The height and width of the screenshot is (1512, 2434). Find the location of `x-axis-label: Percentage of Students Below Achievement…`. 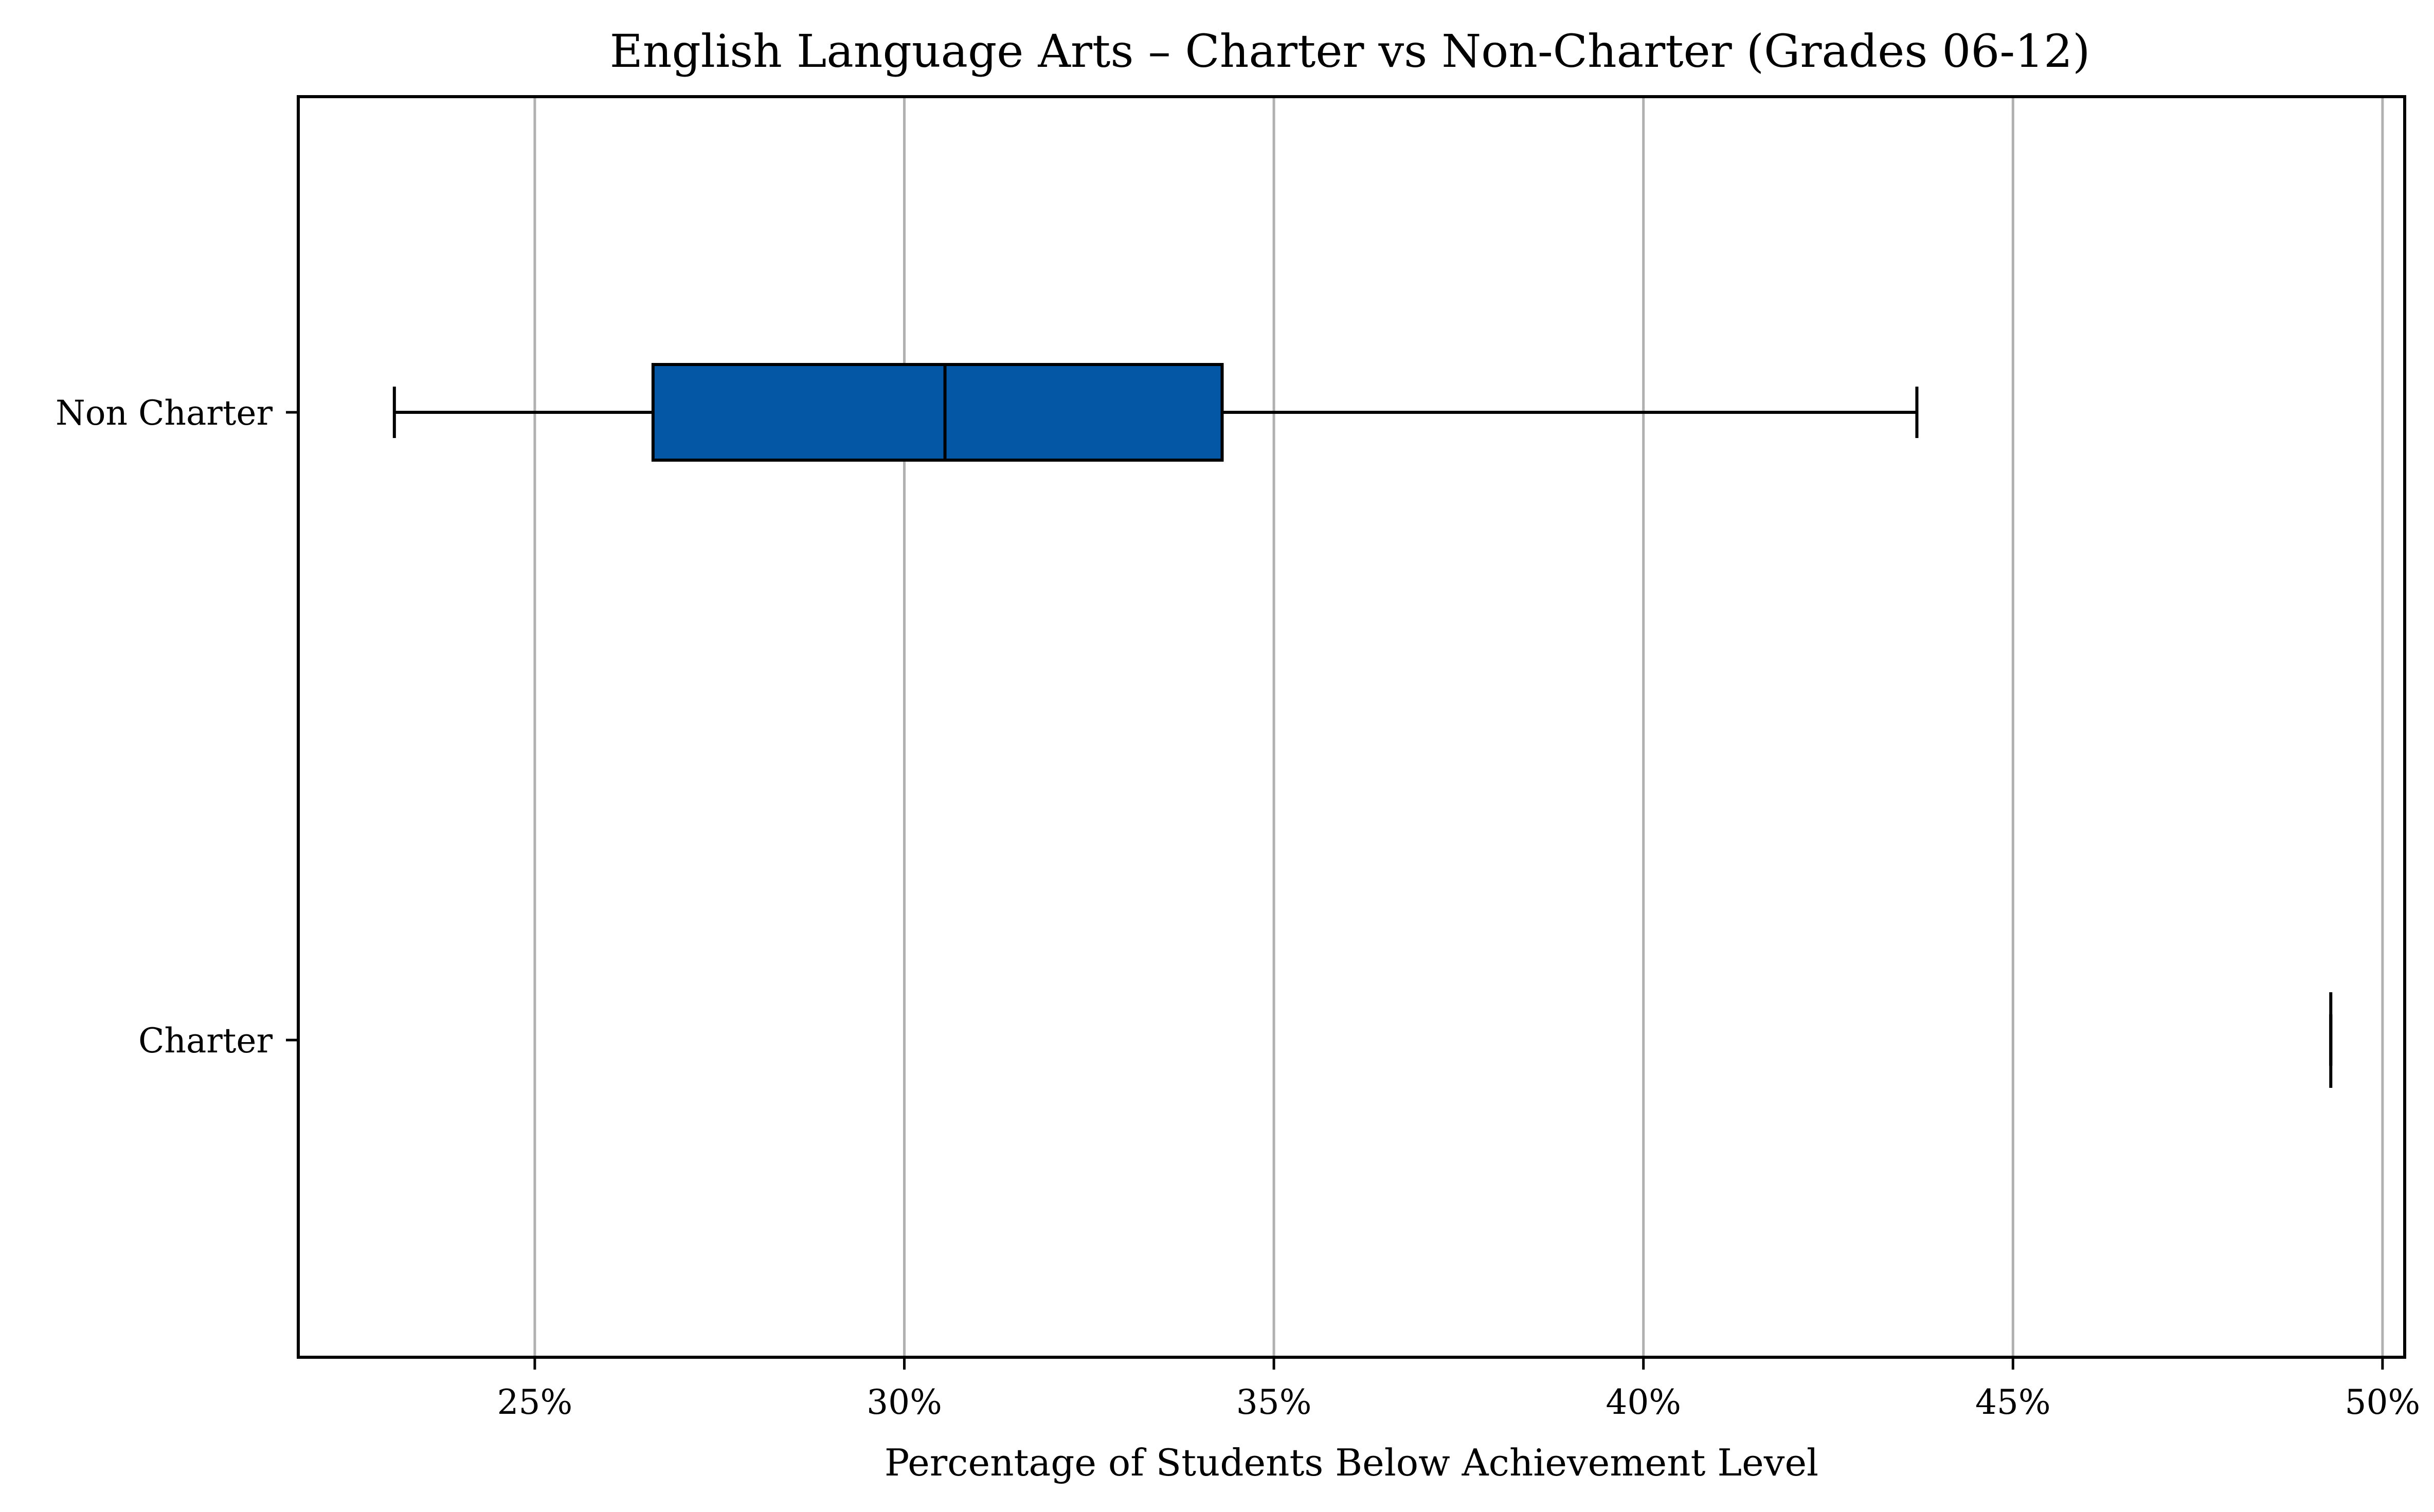

x-axis-label: Percentage of Students Below Achievement… is located at coordinates (1351, 1463).